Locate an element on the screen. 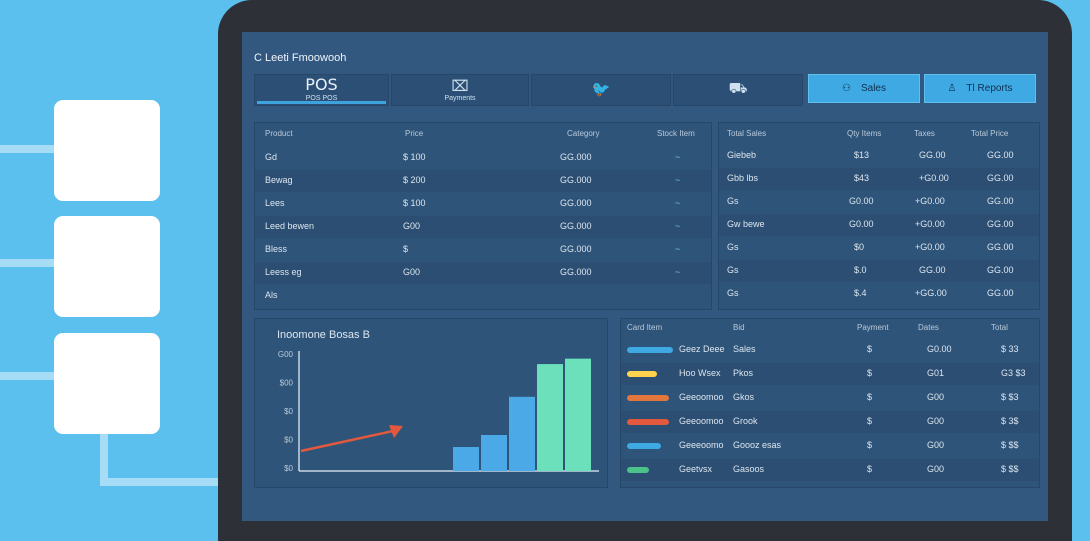  table-row: Gs G0.00 +G0.00 GG.00 is located at coordinates (879, 202).